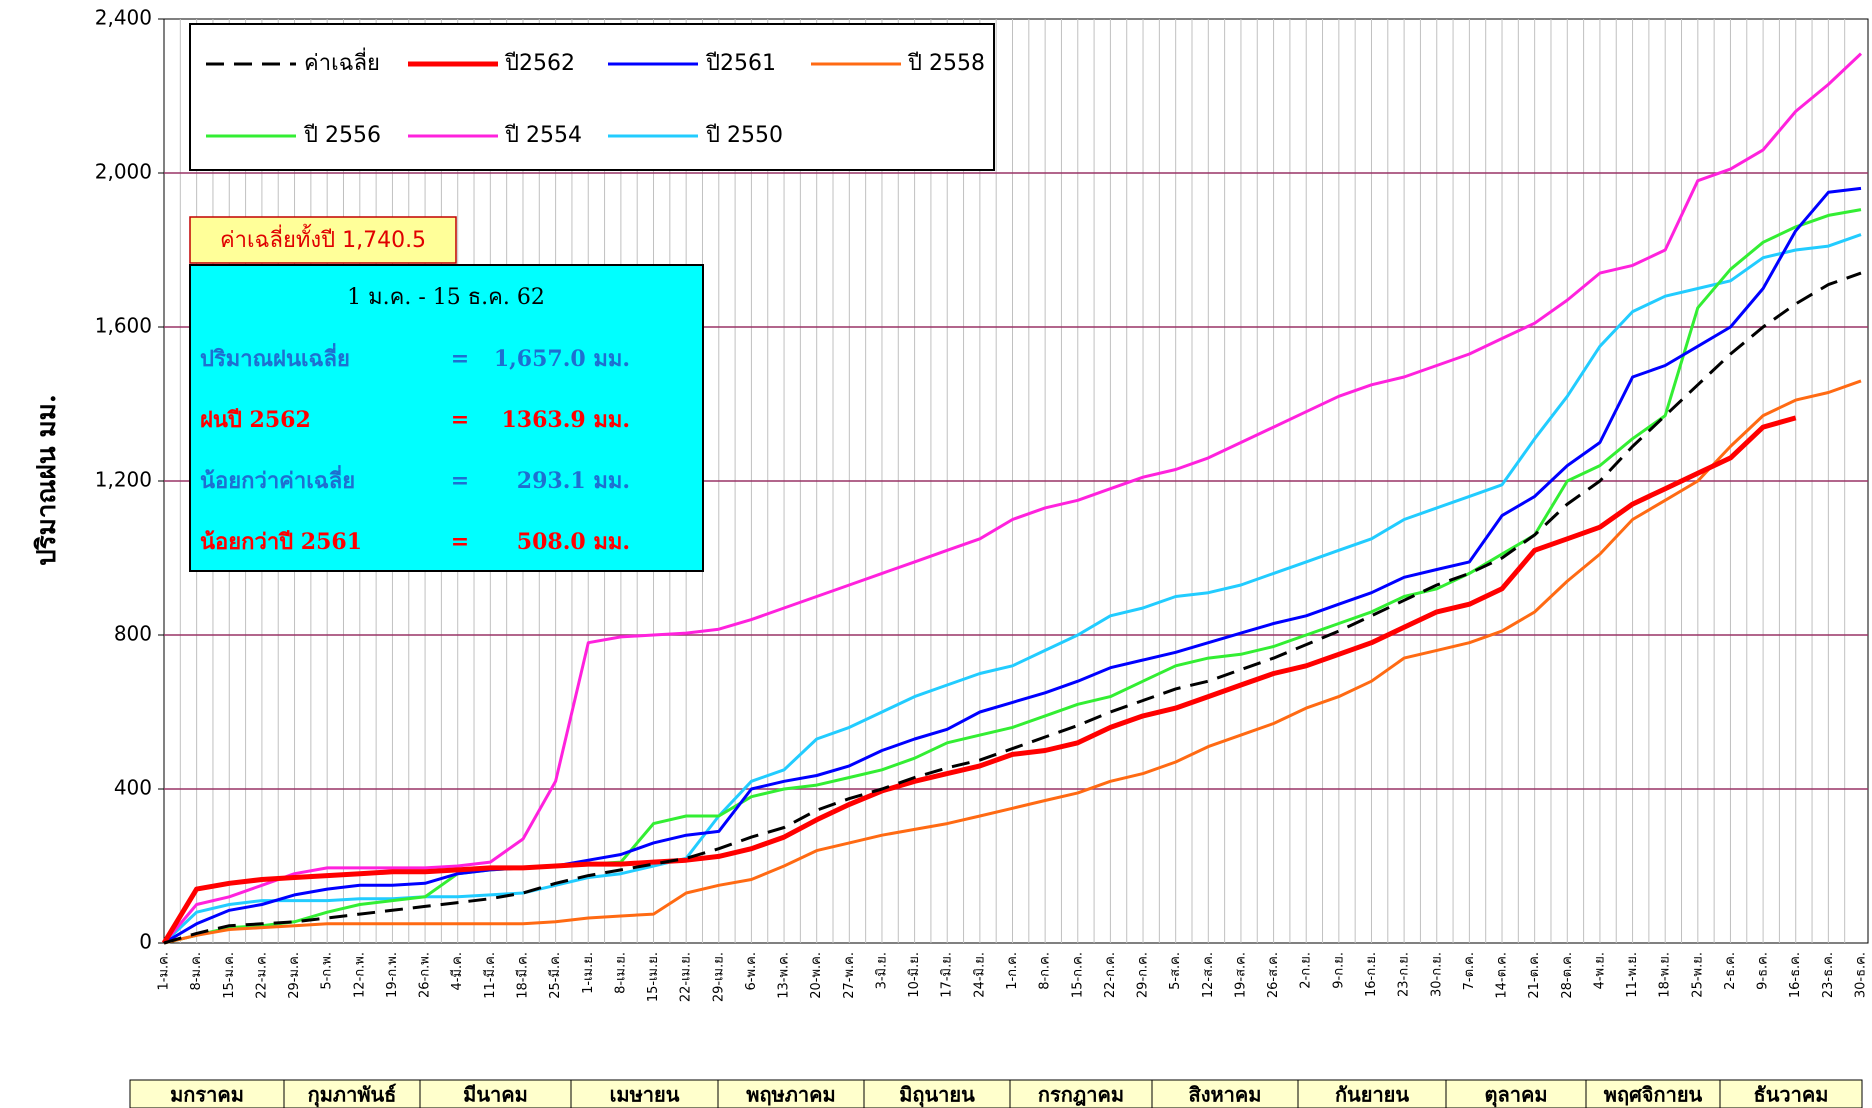 The height and width of the screenshot is (1108, 1872). Describe the element at coordinates (1045, 971) in the screenshot. I see `x-tick-label: 8-ก.ค.` at that location.